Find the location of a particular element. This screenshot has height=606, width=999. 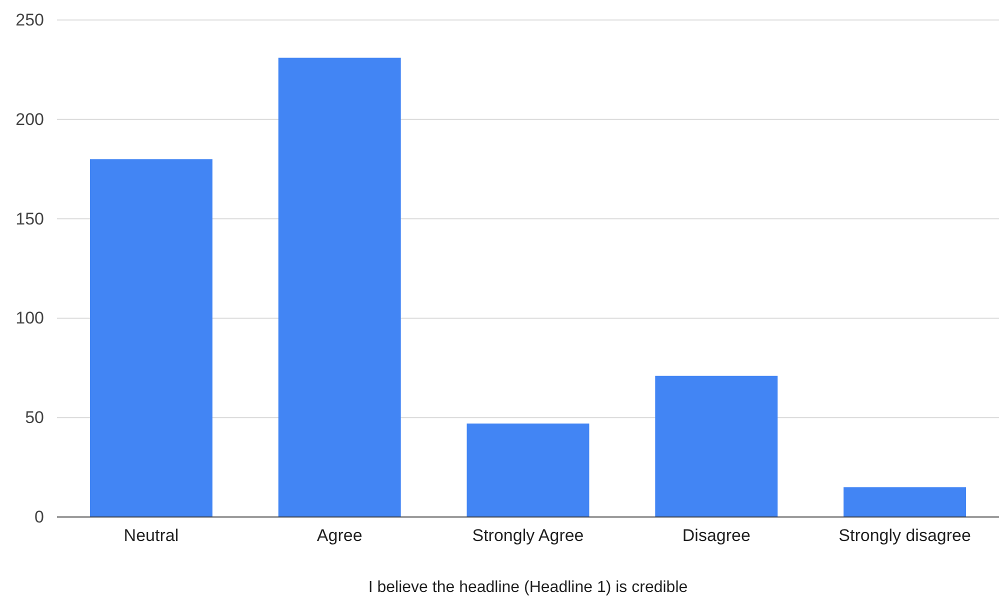

y-tick-label: 50 is located at coordinates (34, 418).